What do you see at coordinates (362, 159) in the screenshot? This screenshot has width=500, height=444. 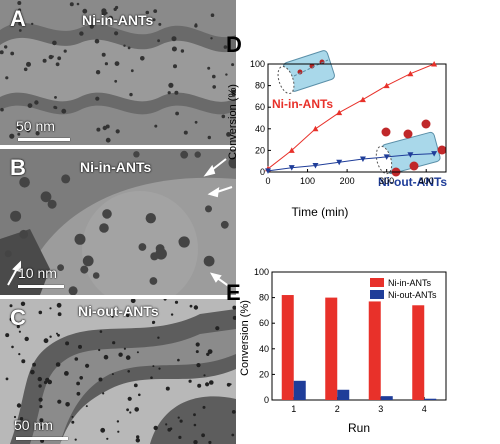 I see `data-point-out` at bounding box center [362, 159].